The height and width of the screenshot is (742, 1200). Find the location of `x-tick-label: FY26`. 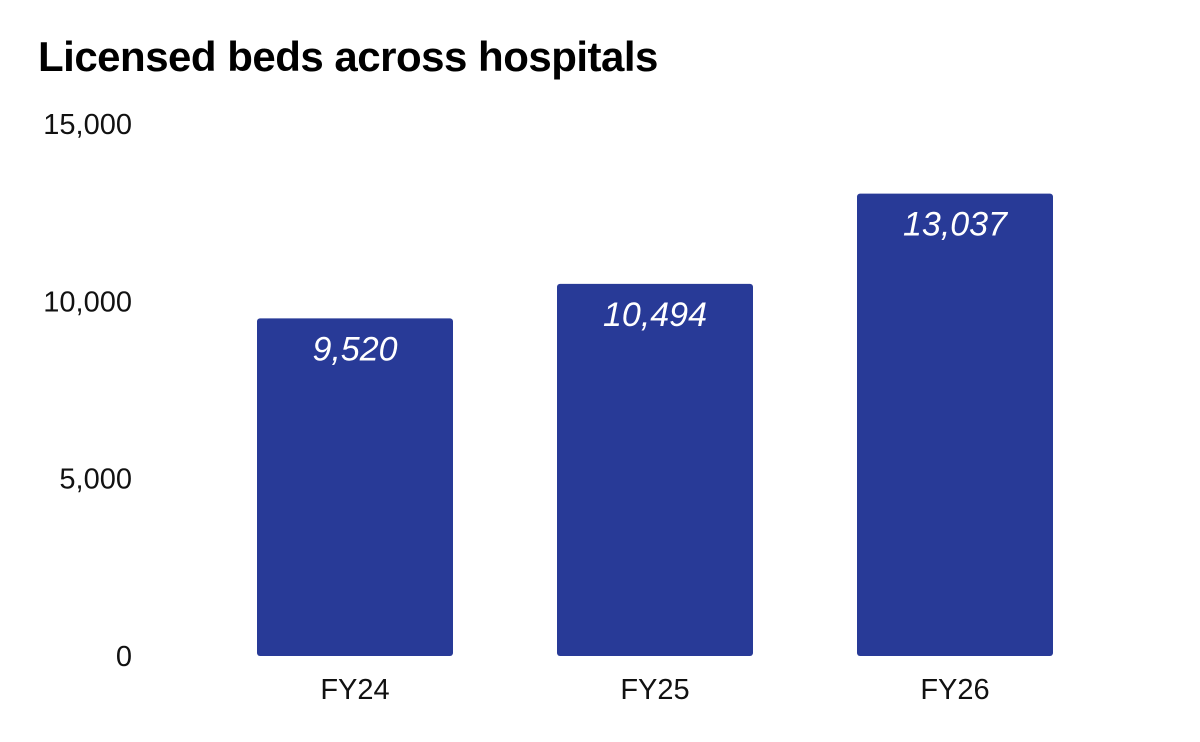

x-tick-label: FY26 is located at coordinates (954, 690).